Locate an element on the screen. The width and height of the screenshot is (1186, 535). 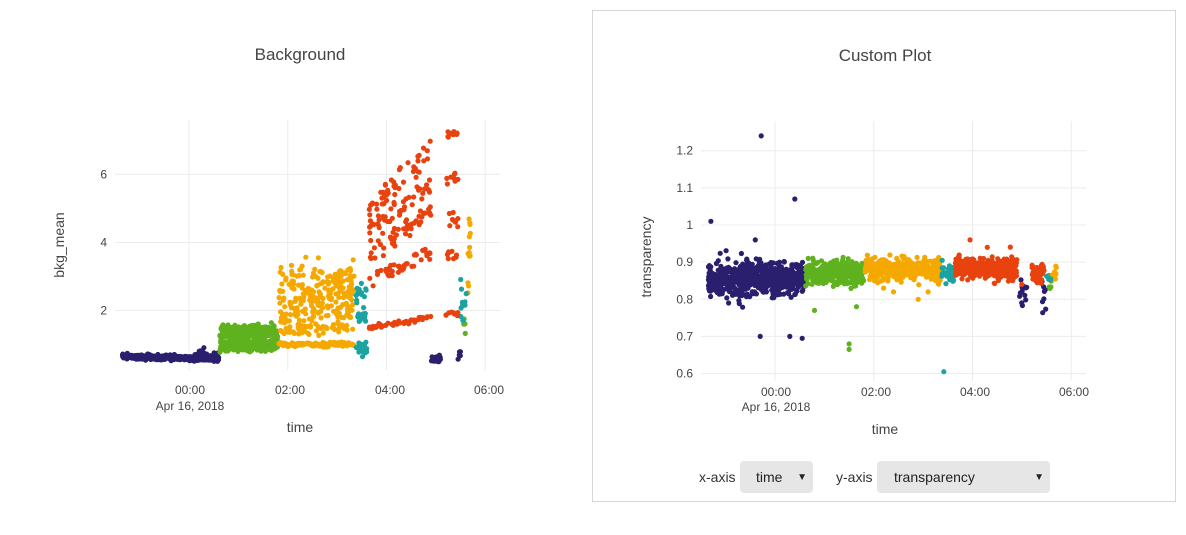
y-axis-select: transparency ▼ is located at coordinates (963, 477).